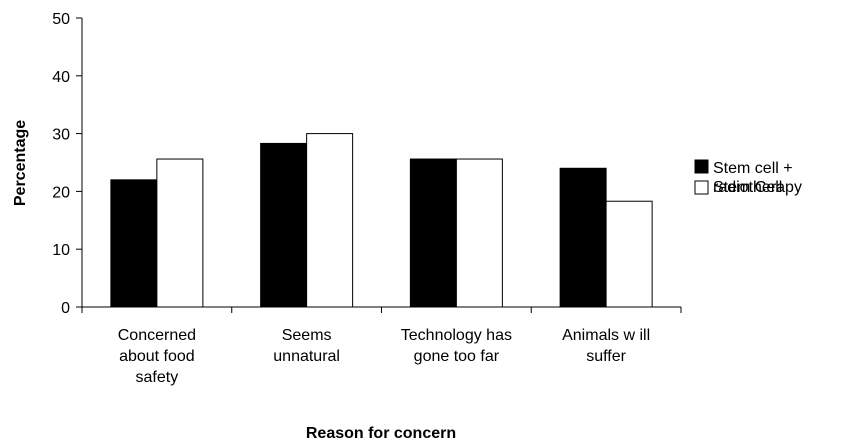 Image resolution: width=853 pixels, height=445 pixels. Describe the element at coordinates (20, 163) in the screenshot. I see `y-axis-title: Percentage` at that location.